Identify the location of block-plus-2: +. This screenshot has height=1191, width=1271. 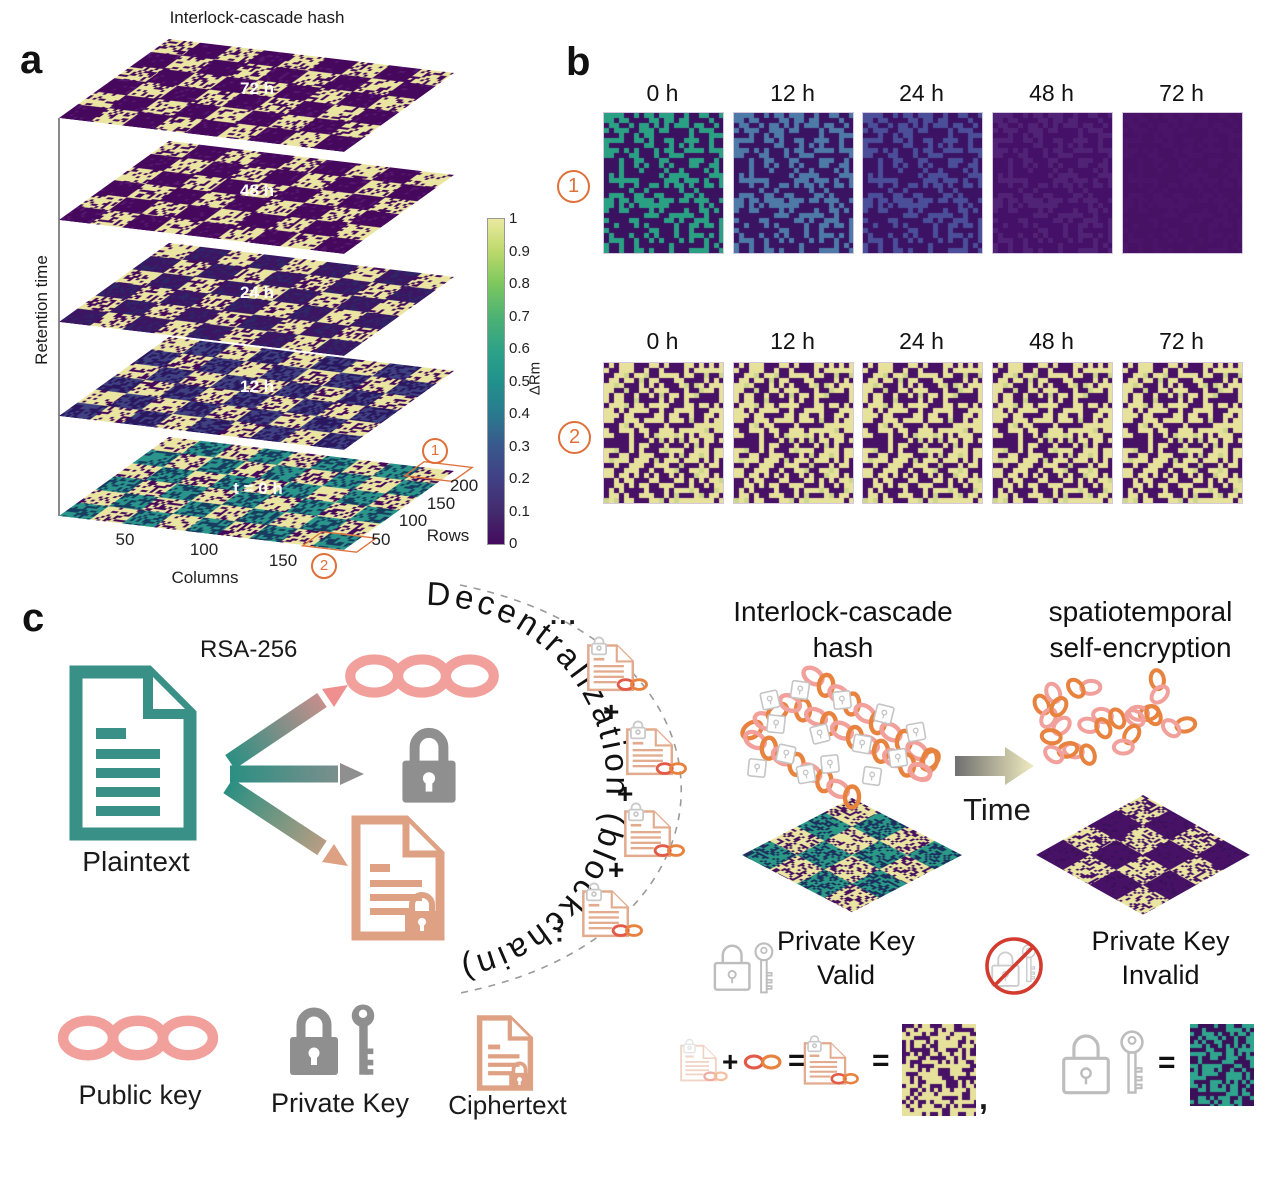
(625, 793).